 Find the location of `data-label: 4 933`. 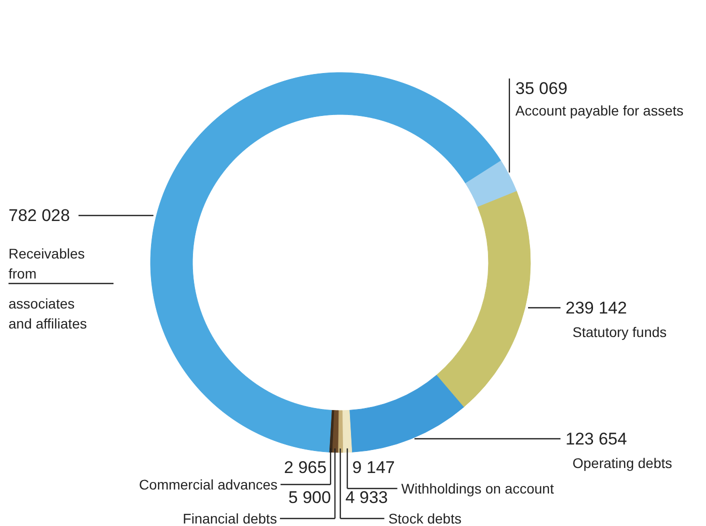

data-label: 4 933 is located at coordinates (366, 497).